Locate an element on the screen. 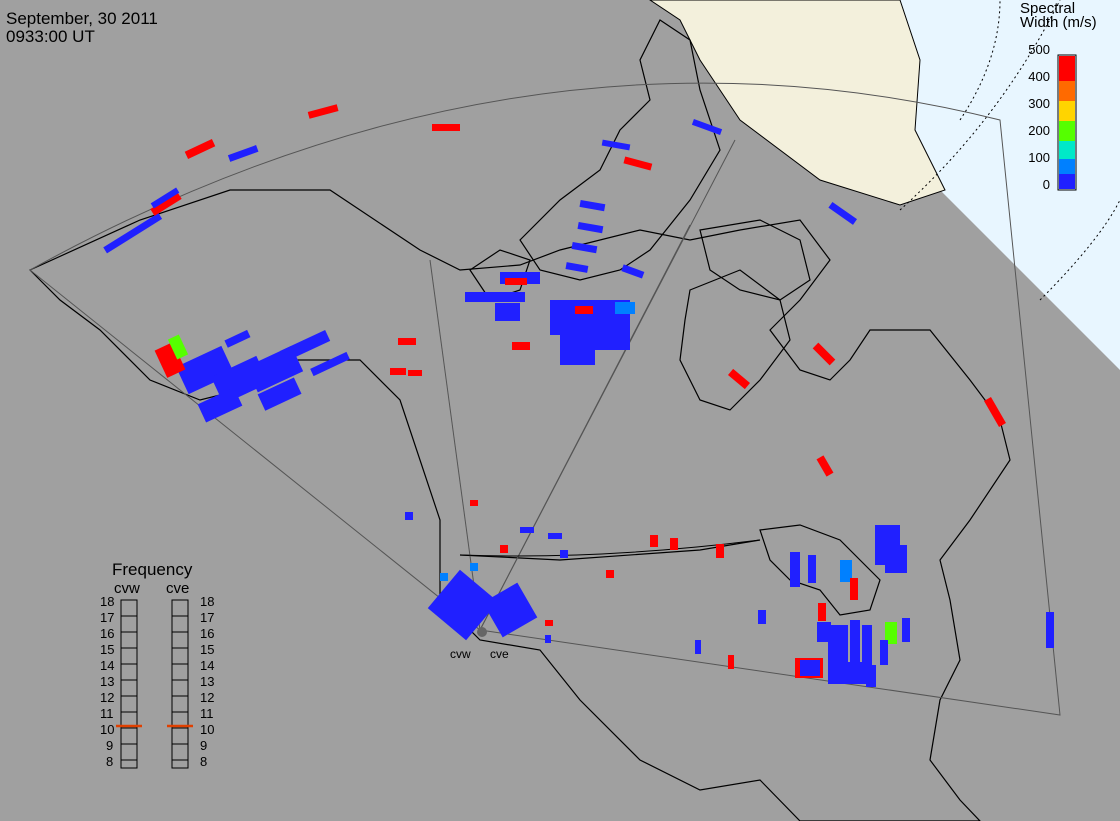  freq-tick-left: 9 is located at coordinates (110, 745).